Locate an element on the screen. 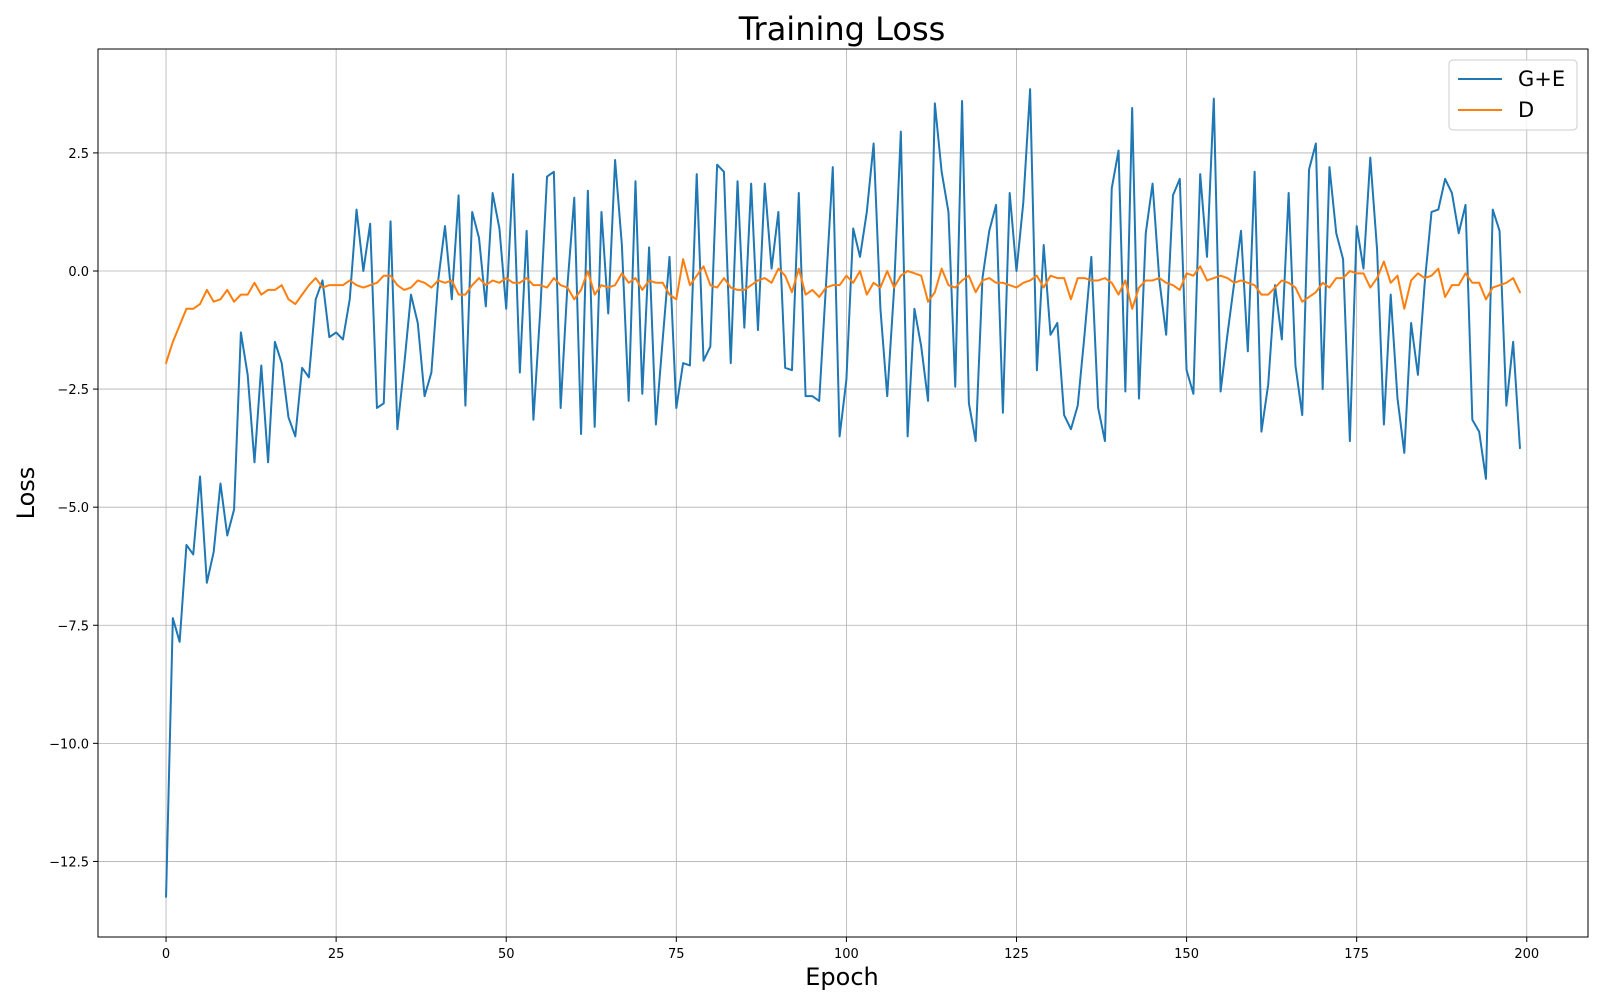 The width and height of the screenshot is (1600, 1000). x-axis-ticks: 0 25 50 75 100 125 150 175 200 is located at coordinates (850, 949).